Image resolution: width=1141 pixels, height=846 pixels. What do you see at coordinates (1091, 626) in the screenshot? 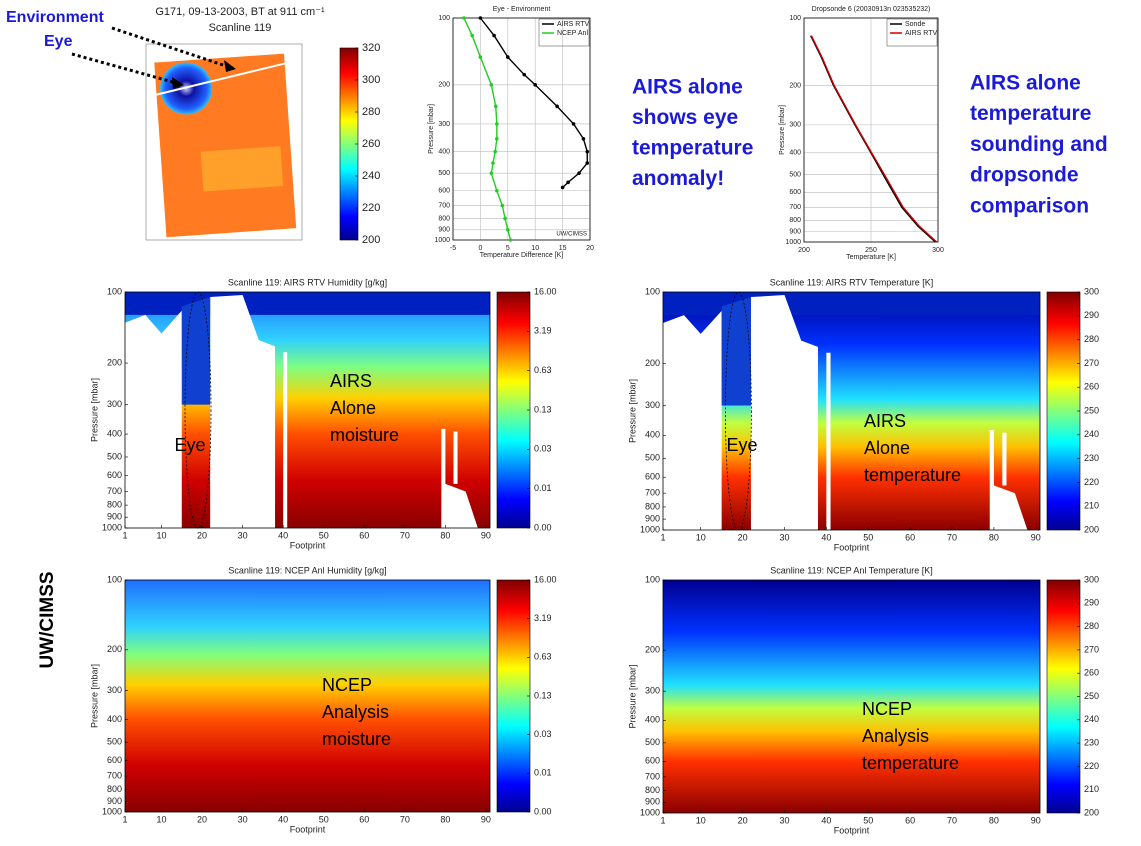
I see `colorbar-label: 280` at bounding box center [1091, 626].